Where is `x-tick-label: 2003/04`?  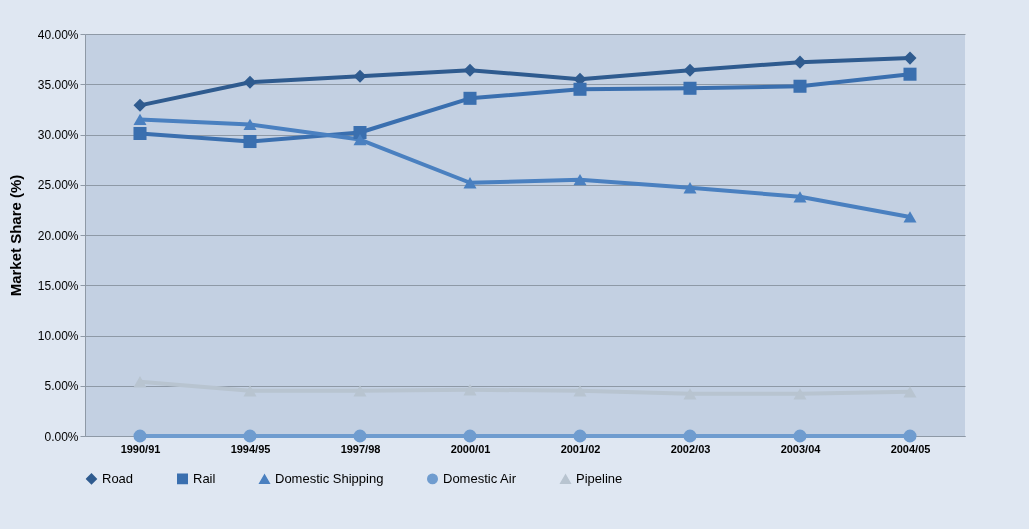 x-tick-label: 2003/04 is located at coordinates (801, 448).